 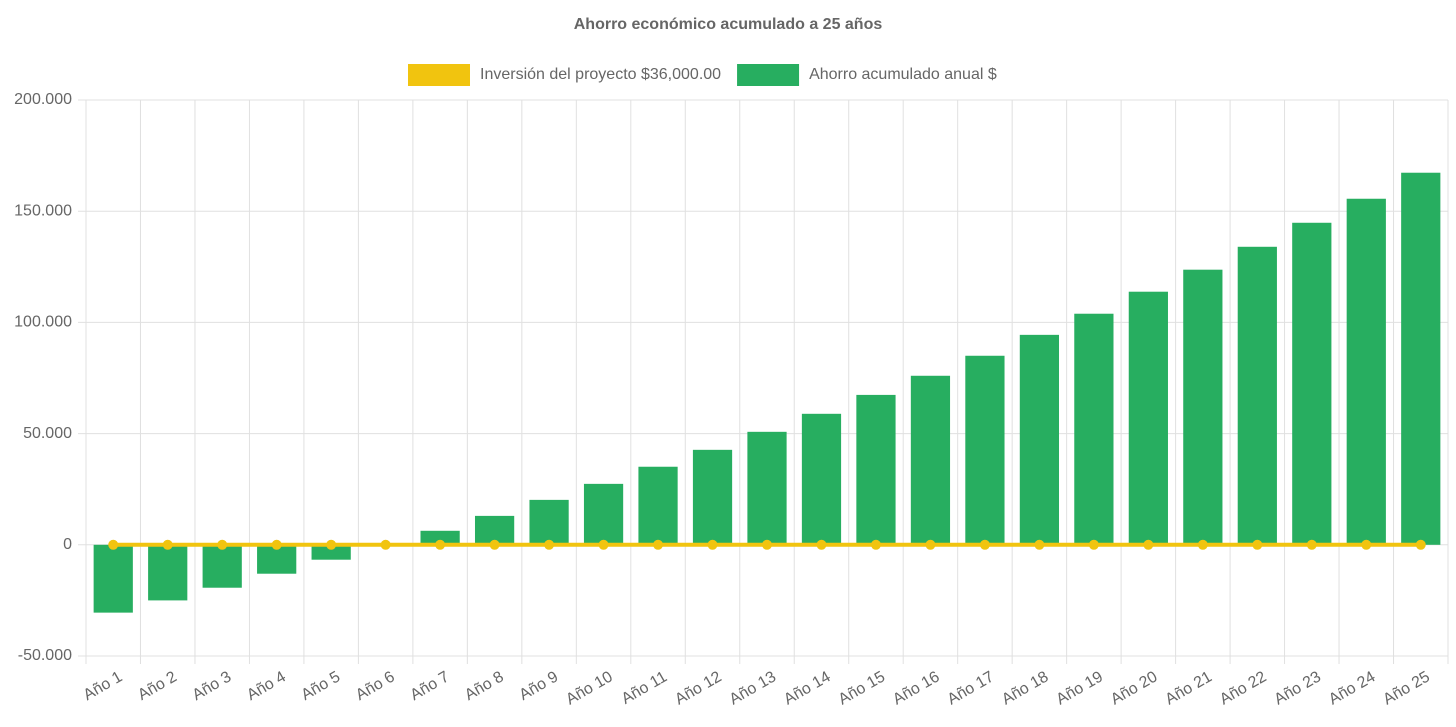 I want to click on x-tick-label: Año 20, so click(x=1134, y=688).